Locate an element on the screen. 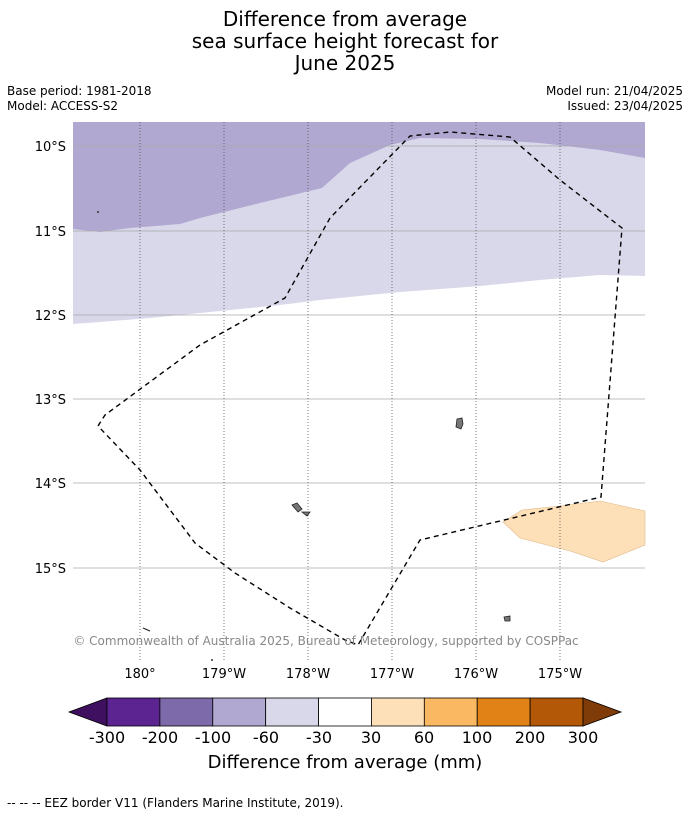 Image resolution: width=690 pixels, height=816 pixels. title-line-2: sea surface height forecast for is located at coordinates (345, 41).